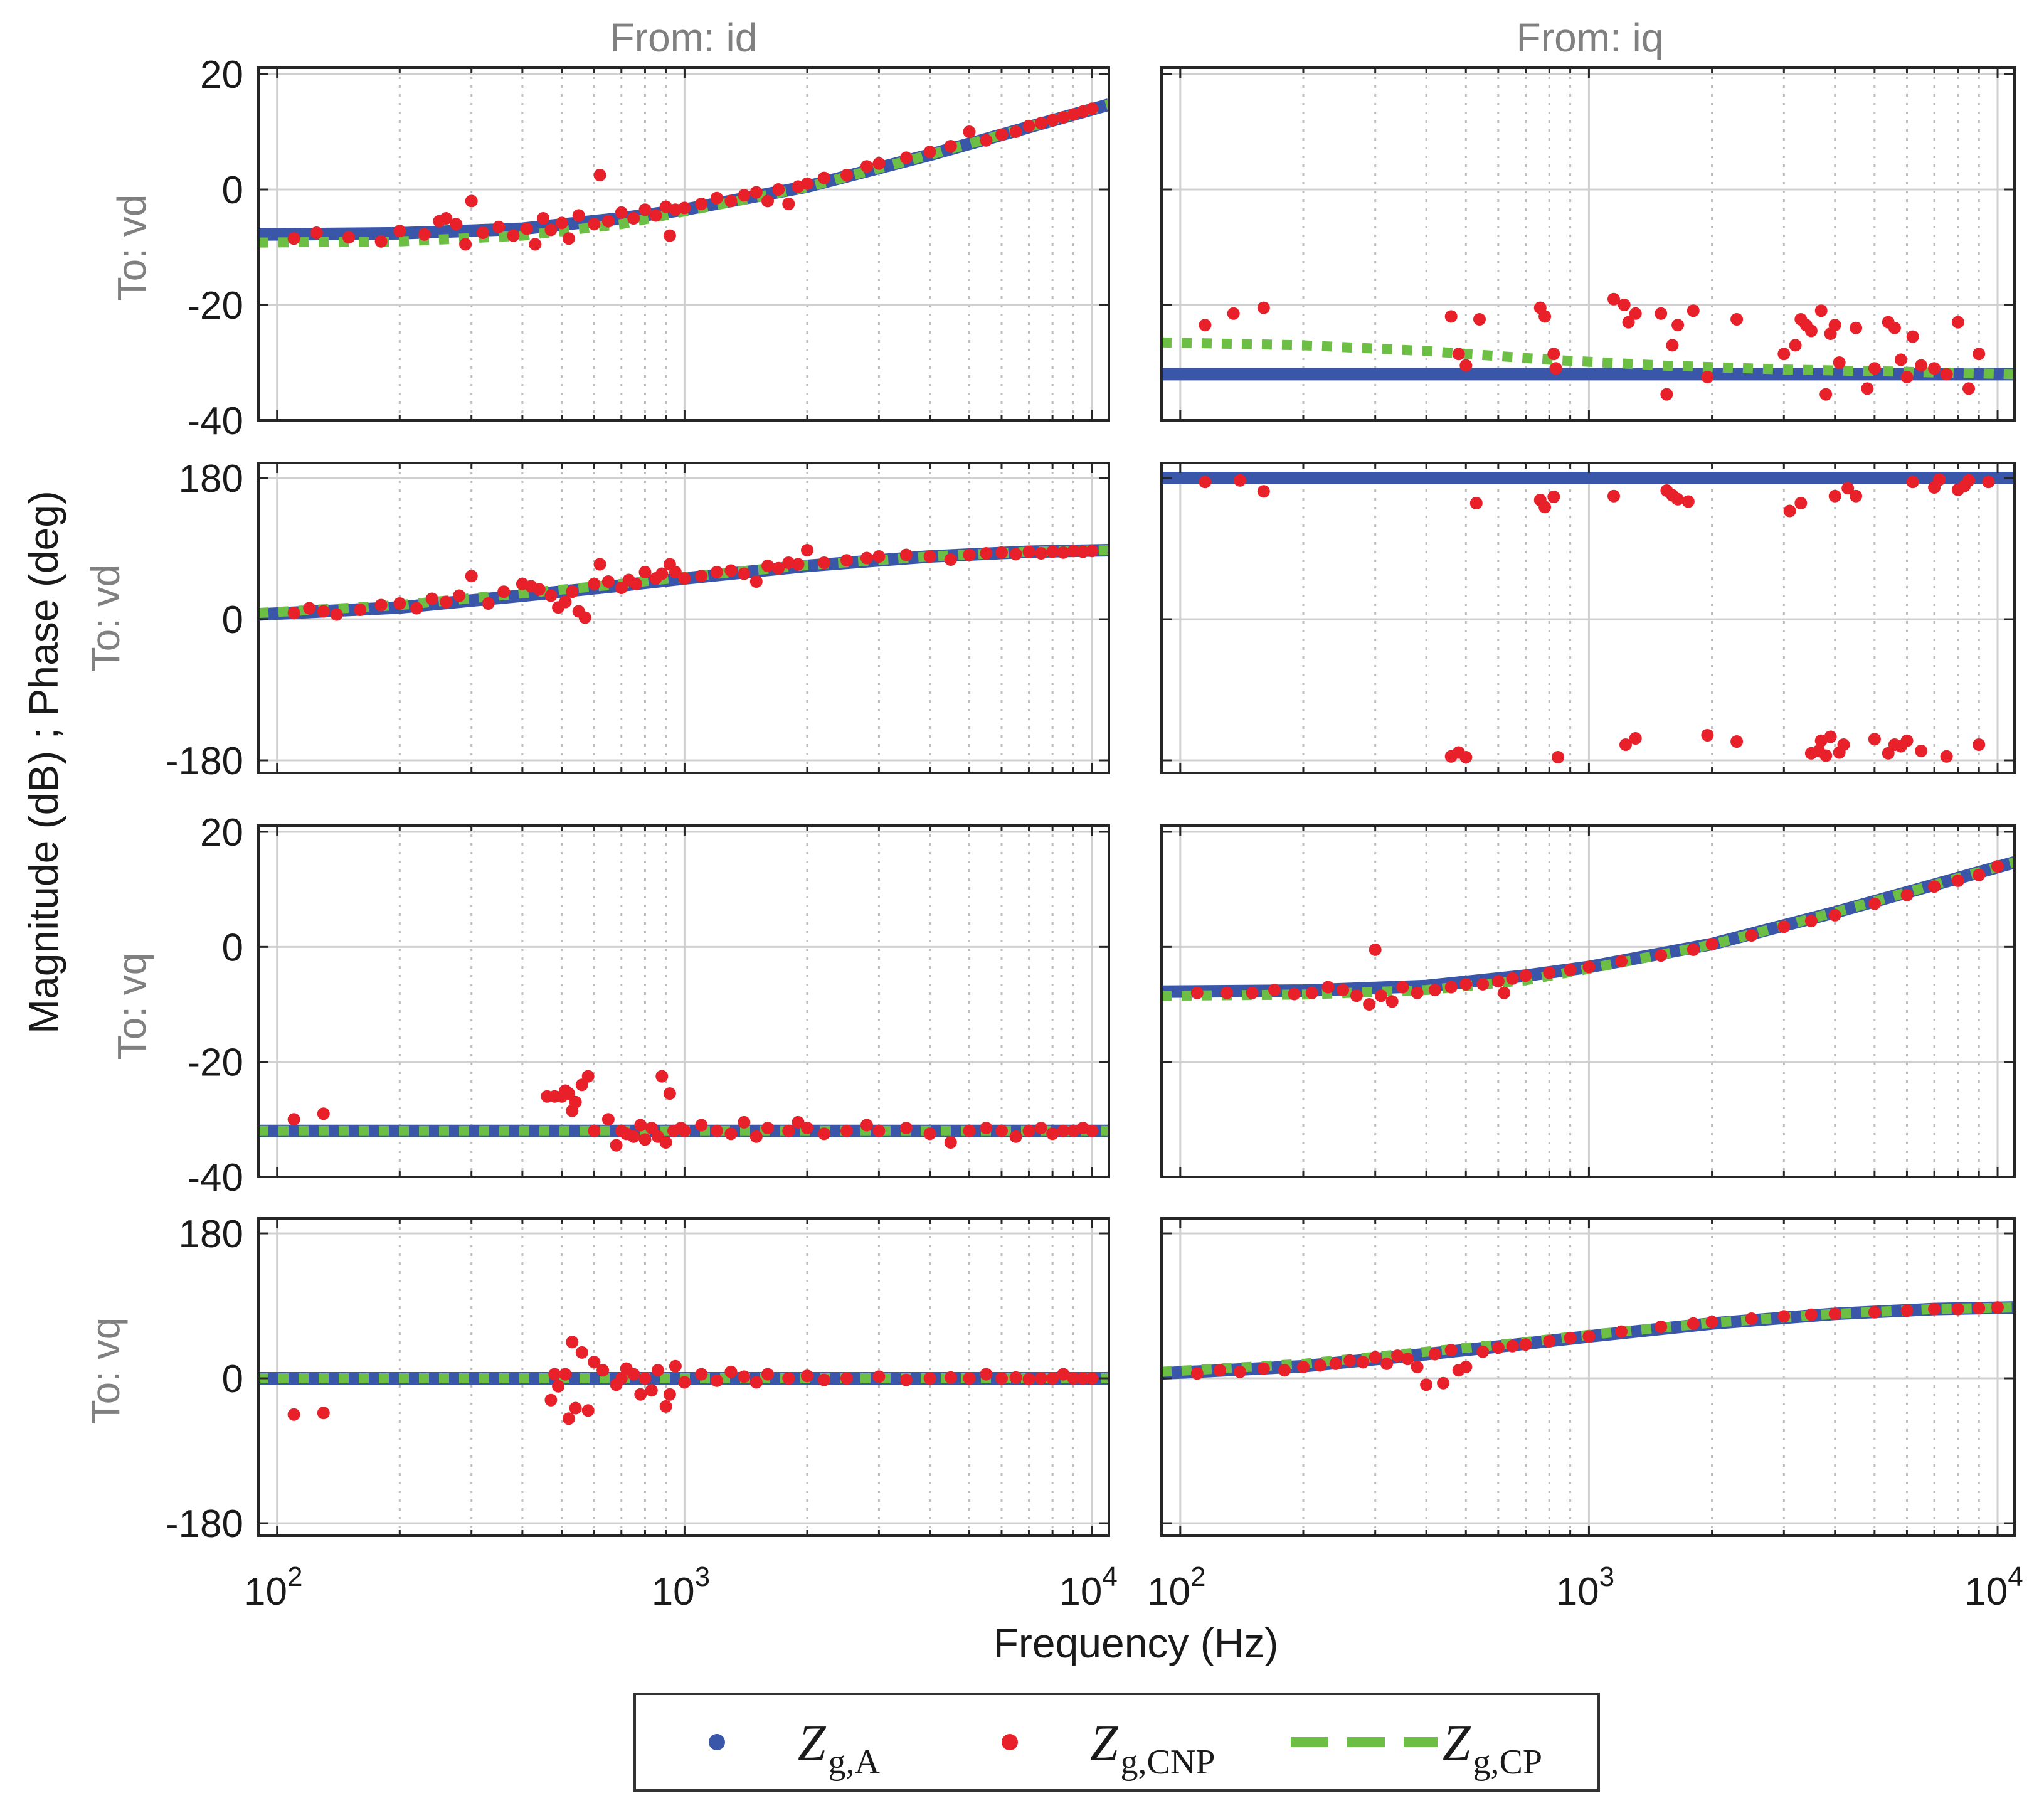 The image size is (2044, 1808). I want to click on series-r1c1, so click(683, 174).